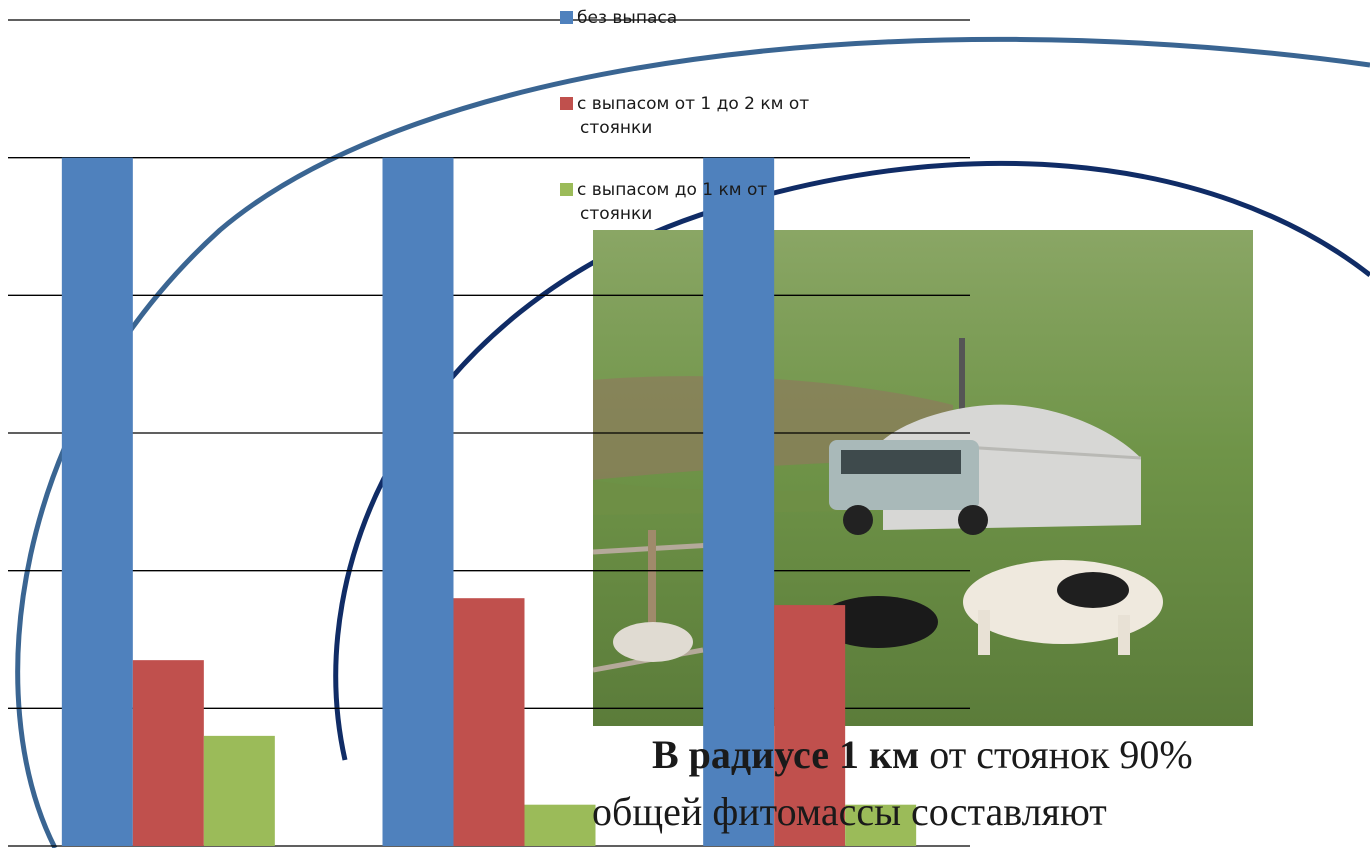 Image resolution: width=1370 pixels, height=848 pixels. I want to click on legend-label: с выпасом от 1 до 2 км от, so click(693, 104).